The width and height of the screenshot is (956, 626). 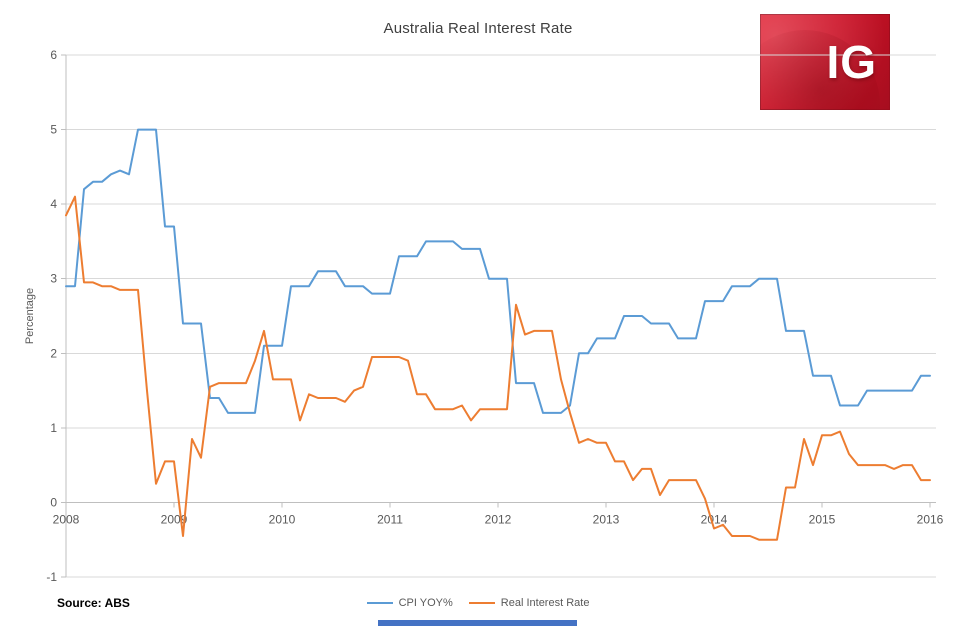 I want to click on ig-logo-text: IG, so click(x=851, y=62).